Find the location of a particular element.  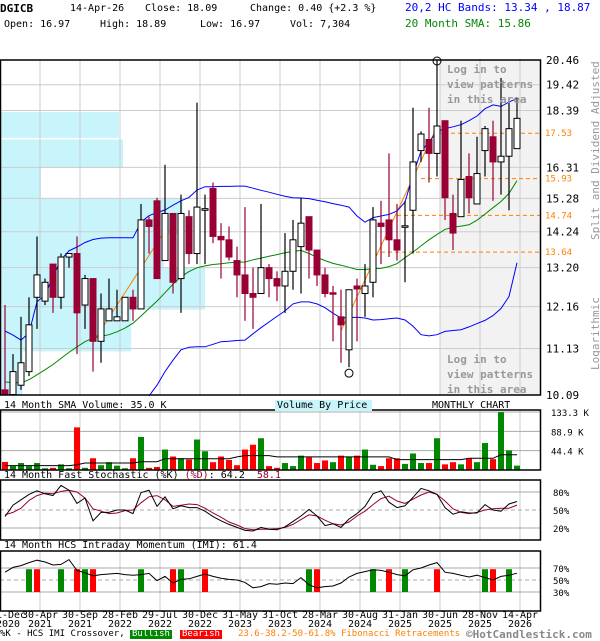

x-tick-date: 14-Apr is located at coordinates (520, 615).